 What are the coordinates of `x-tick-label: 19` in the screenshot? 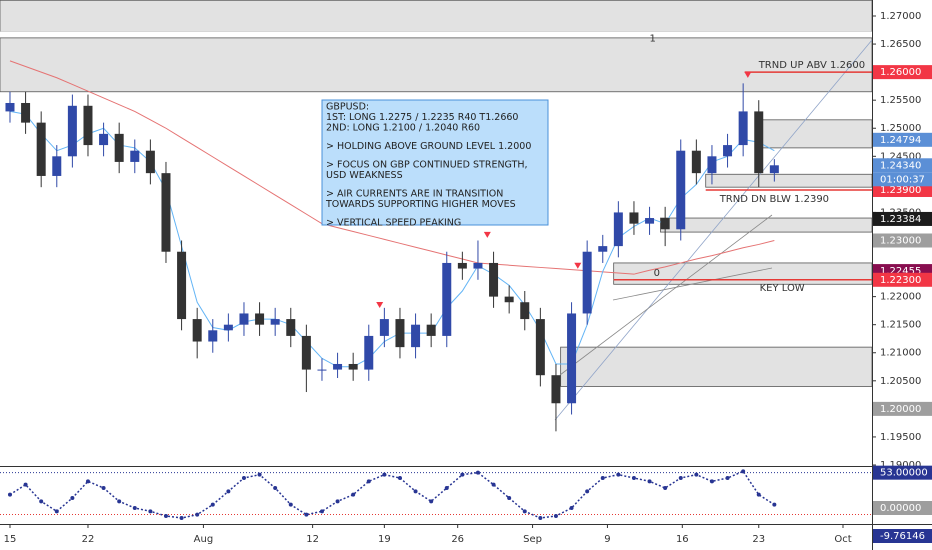 It's located at (384, 539).